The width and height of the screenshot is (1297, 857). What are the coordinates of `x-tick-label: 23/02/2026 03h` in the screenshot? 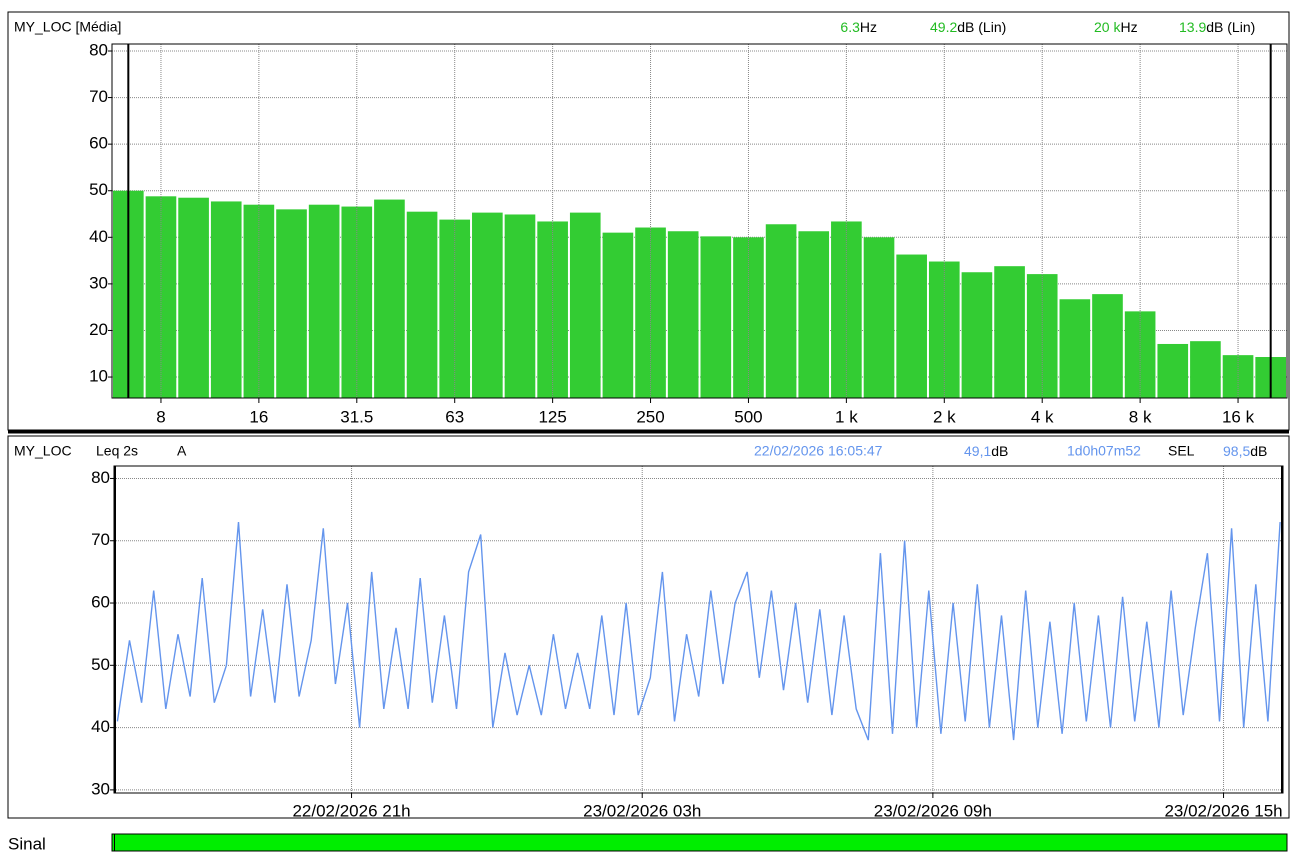 It's located at (642, 810).